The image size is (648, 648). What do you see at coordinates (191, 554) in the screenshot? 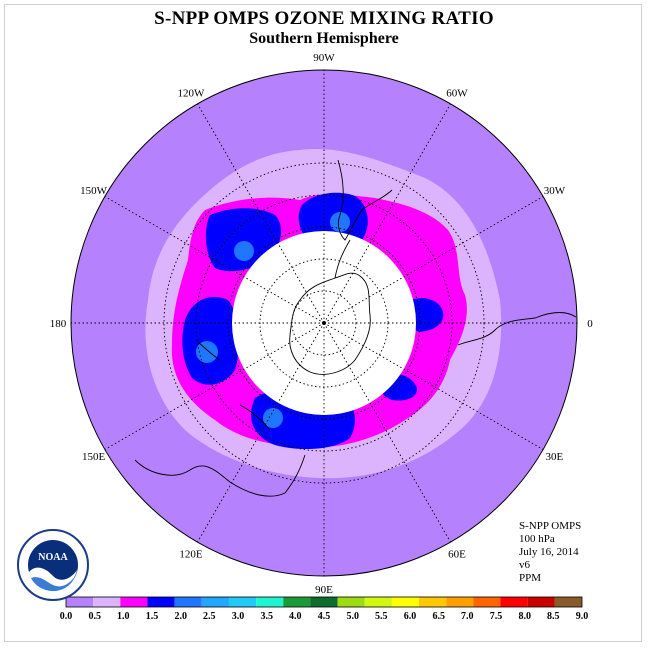
I see `longitude-label-7: 120E` at bounding box center [191, 554].